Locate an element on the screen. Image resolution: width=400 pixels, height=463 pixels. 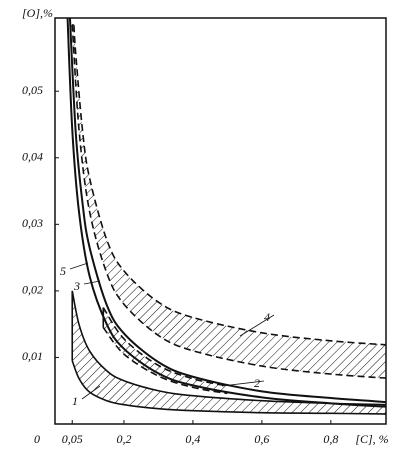
curve-label: 1 is located at coordinates (75, 401).